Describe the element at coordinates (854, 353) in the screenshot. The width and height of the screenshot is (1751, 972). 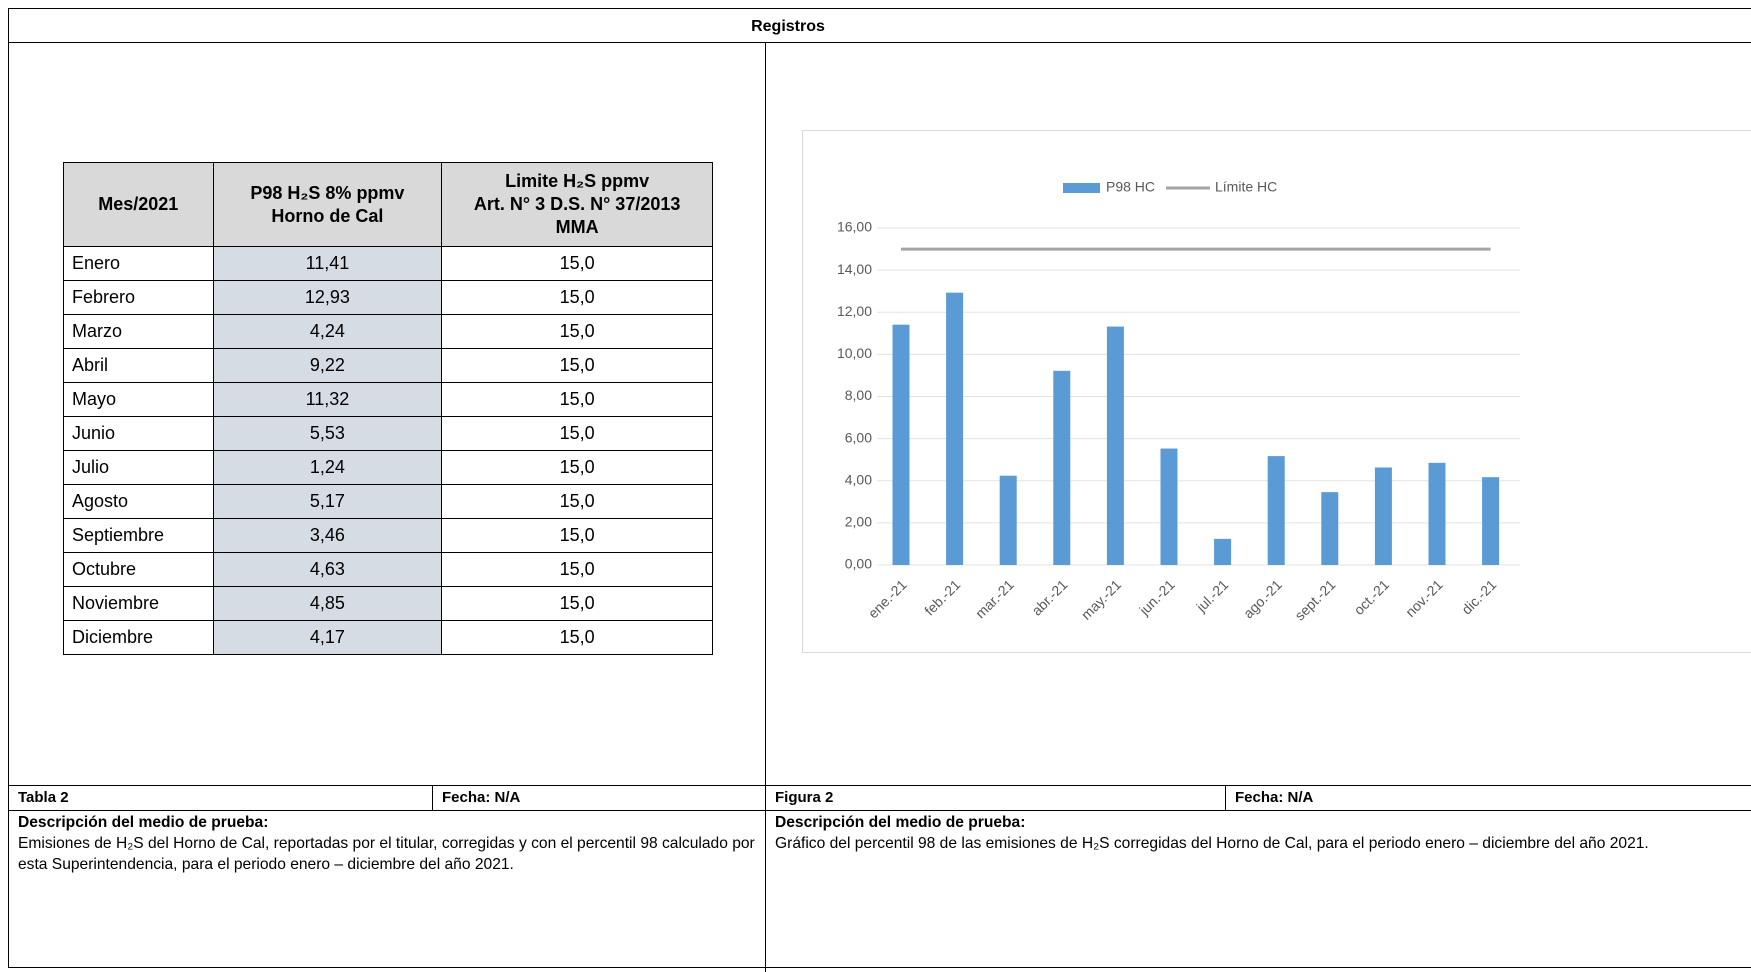
I see `y-tick-label: 10,00` at that location.